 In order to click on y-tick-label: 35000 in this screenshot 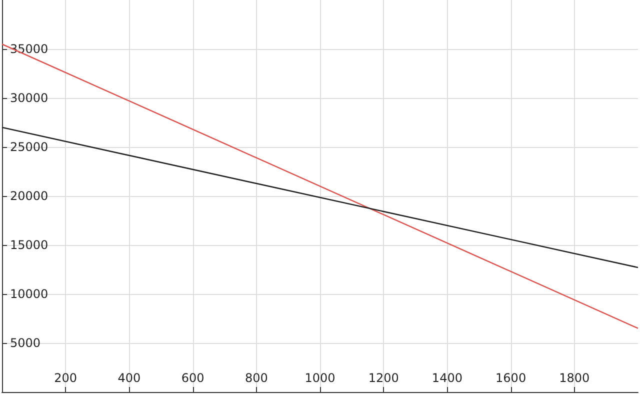, I will do `click(29, 49)`.